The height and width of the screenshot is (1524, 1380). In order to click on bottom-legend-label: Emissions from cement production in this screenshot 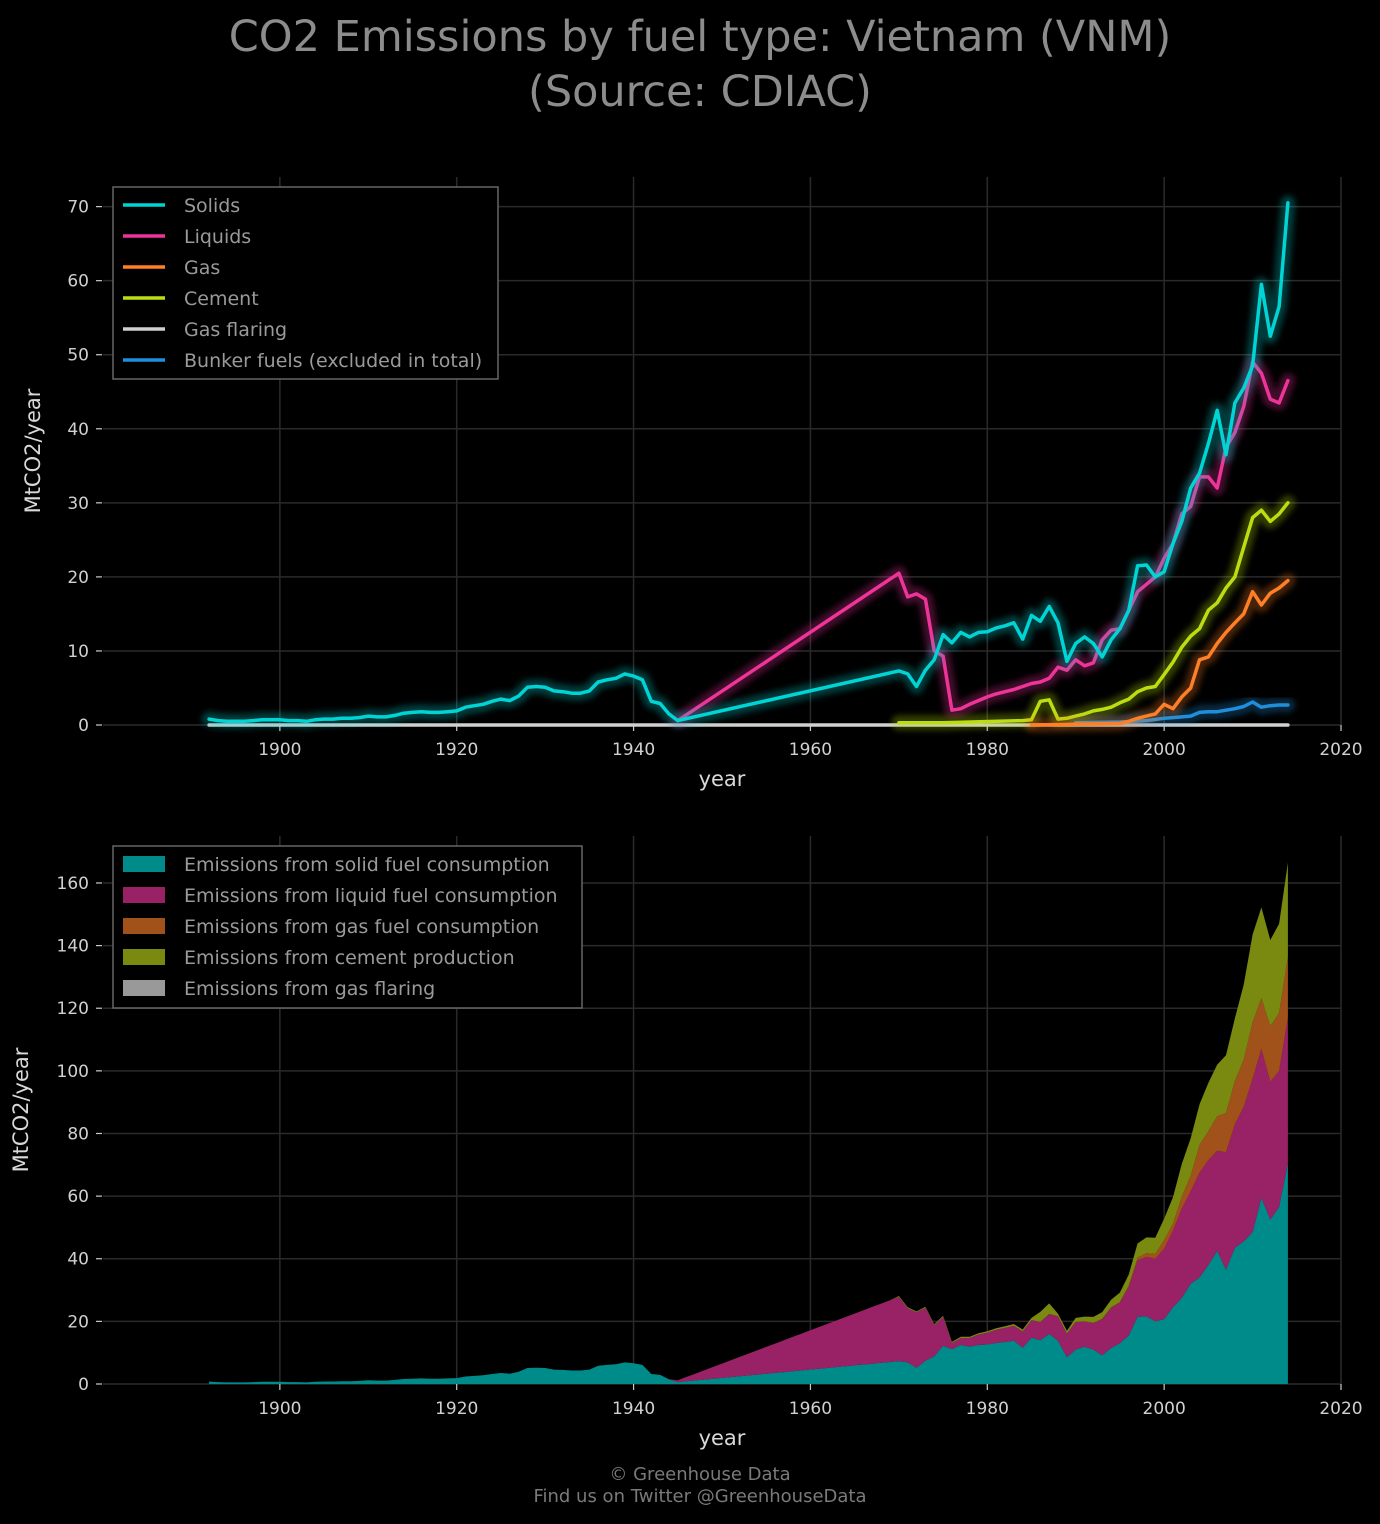, I will do `click(349, 958)`.